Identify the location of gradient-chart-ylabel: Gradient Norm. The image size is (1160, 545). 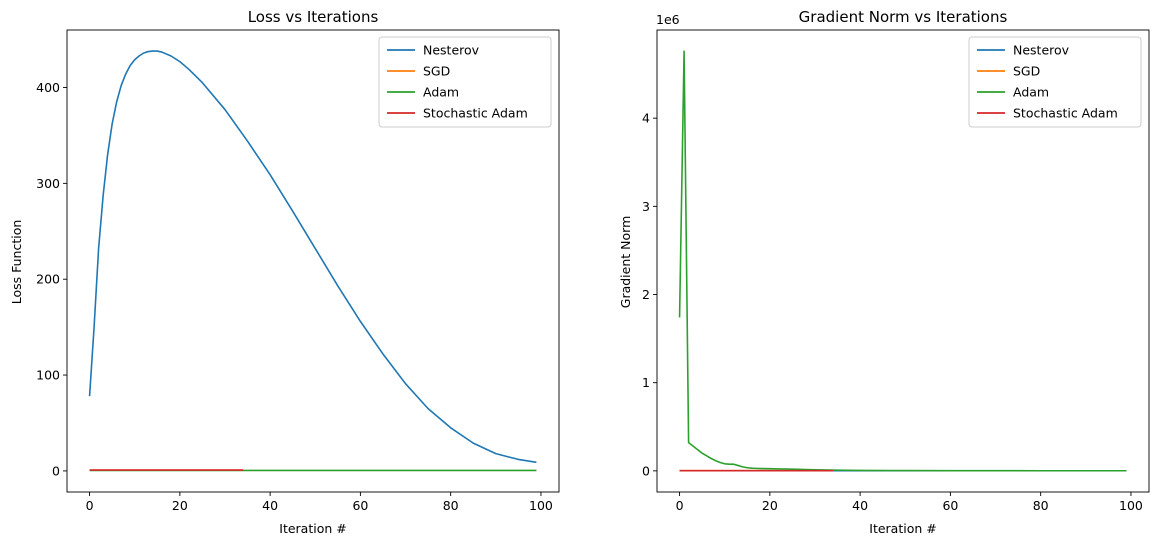
(625, 262).